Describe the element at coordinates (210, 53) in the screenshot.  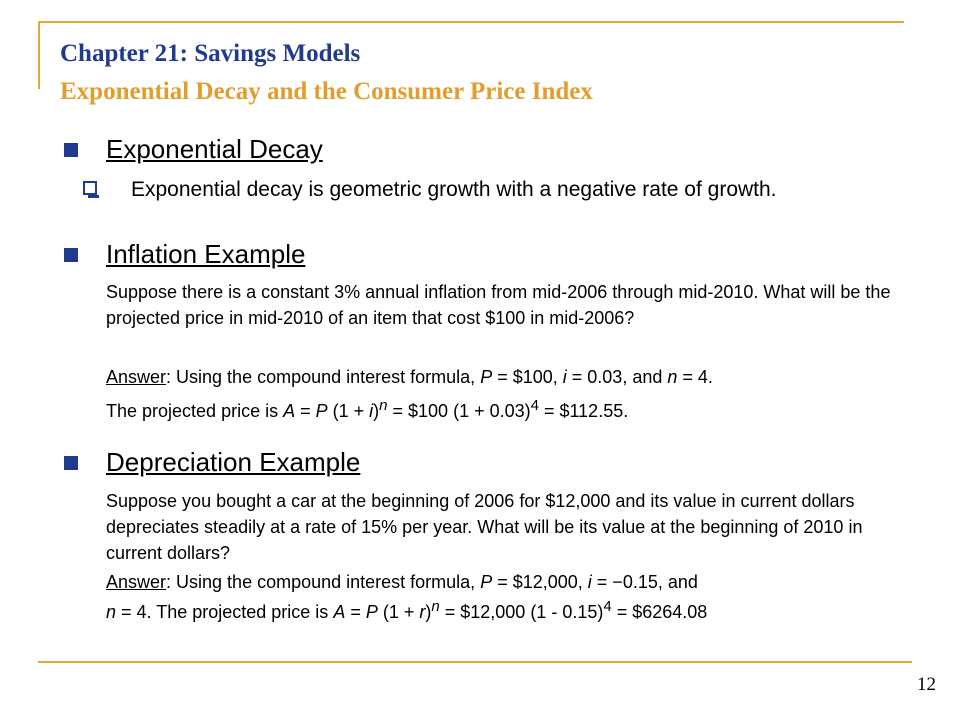
I see `slide-title: Chapter 21: Savings Models` at that location.